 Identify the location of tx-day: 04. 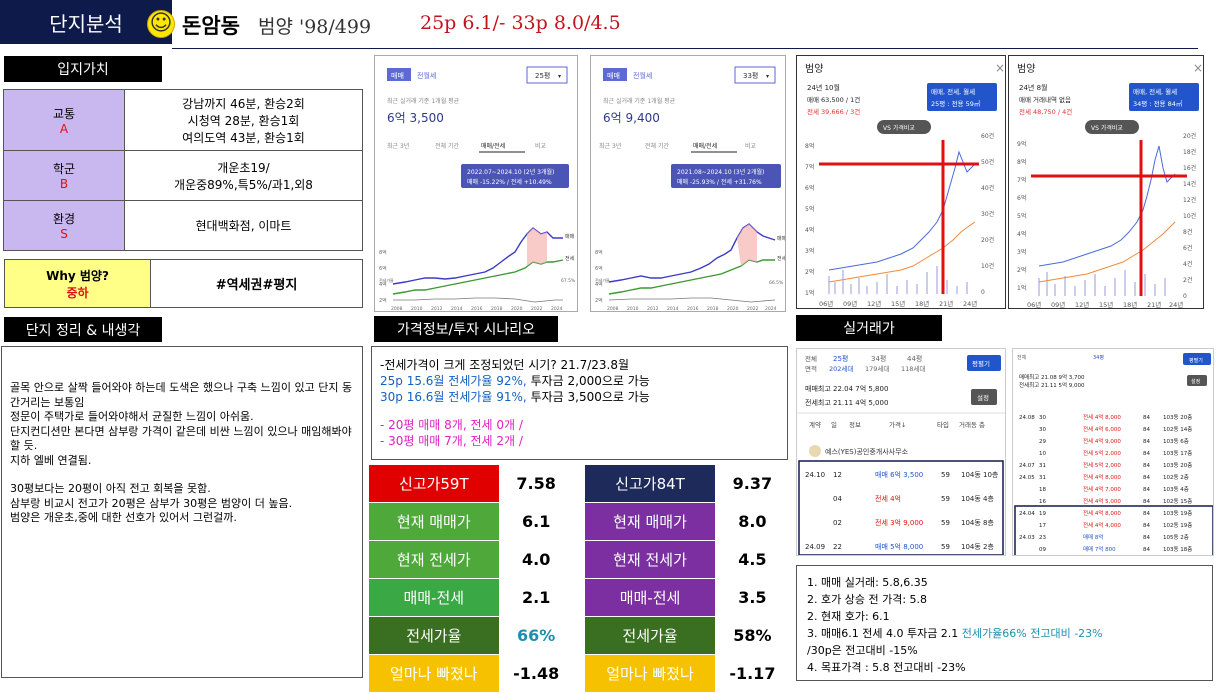
(837, 499).